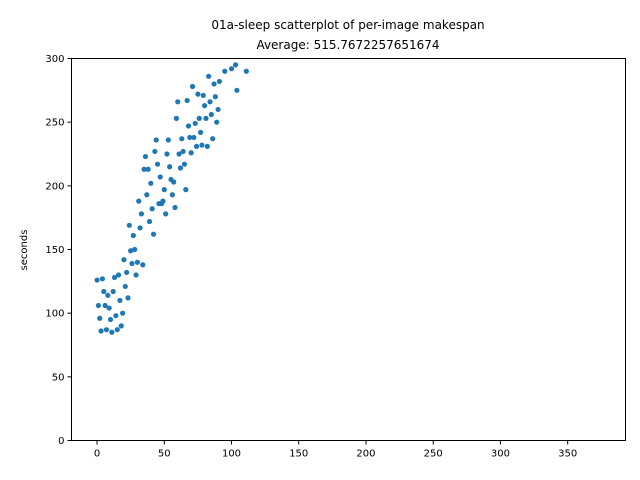 The height and width of the screenshot is (480, 640). What do you see at coordinates (54, 123) in the screenshot?
I see `y-tick-label: 250` at bounding box center [54, 123].